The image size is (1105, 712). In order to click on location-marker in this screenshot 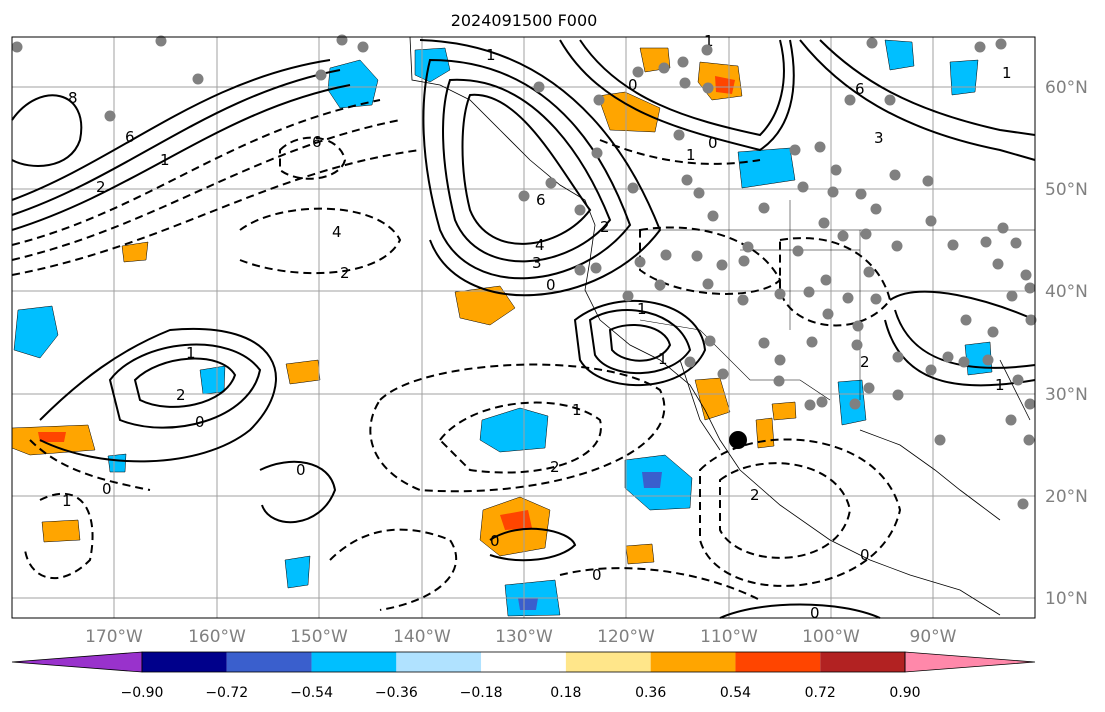, I will do `click(738, 440)`.